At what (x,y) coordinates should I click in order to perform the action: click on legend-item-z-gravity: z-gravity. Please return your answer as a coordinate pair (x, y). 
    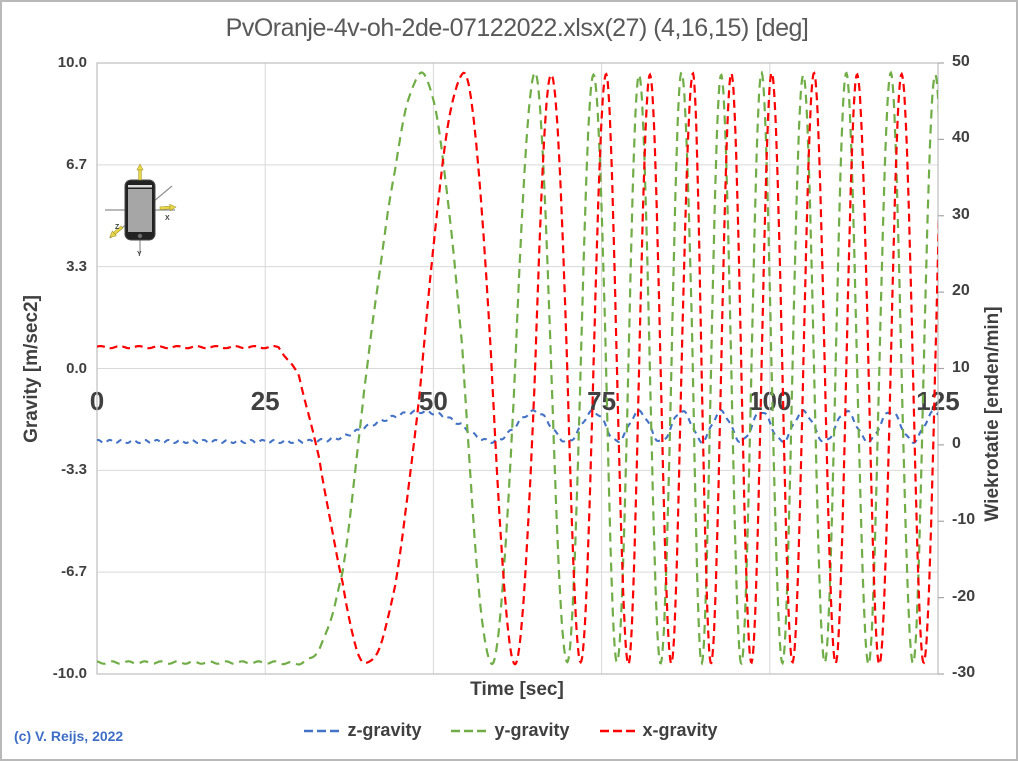
    Looking at the image, I should click on (362, 730).